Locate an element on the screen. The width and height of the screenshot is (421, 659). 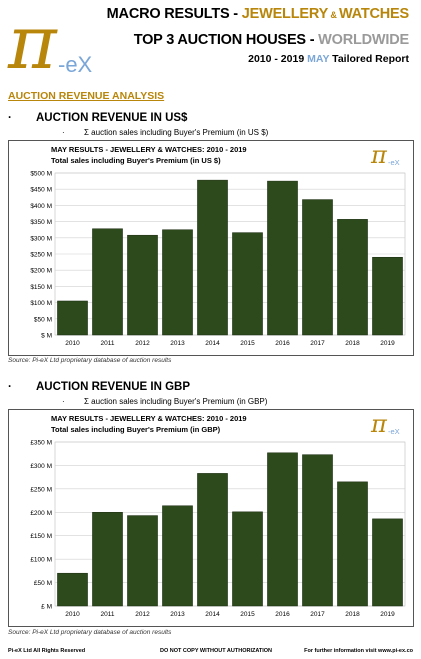
usd-x-tick-label: 2015 is located at coordinates (247, 343).